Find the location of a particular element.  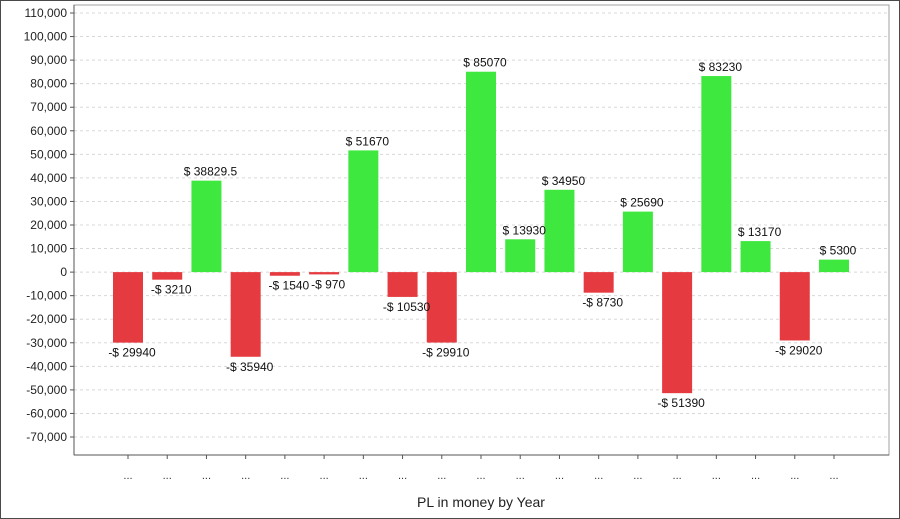

bar-data-label: -$ 29940 is located at coordinates (132, 353).